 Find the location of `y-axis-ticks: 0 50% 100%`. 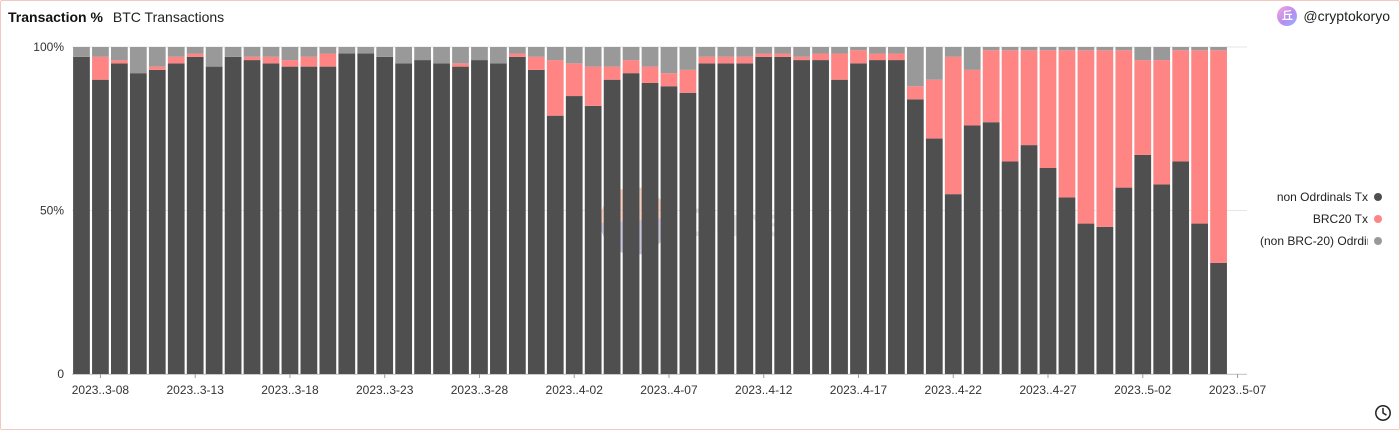

y-axis-ticks: 0 50% 100% is located at coordinates (48, 210).